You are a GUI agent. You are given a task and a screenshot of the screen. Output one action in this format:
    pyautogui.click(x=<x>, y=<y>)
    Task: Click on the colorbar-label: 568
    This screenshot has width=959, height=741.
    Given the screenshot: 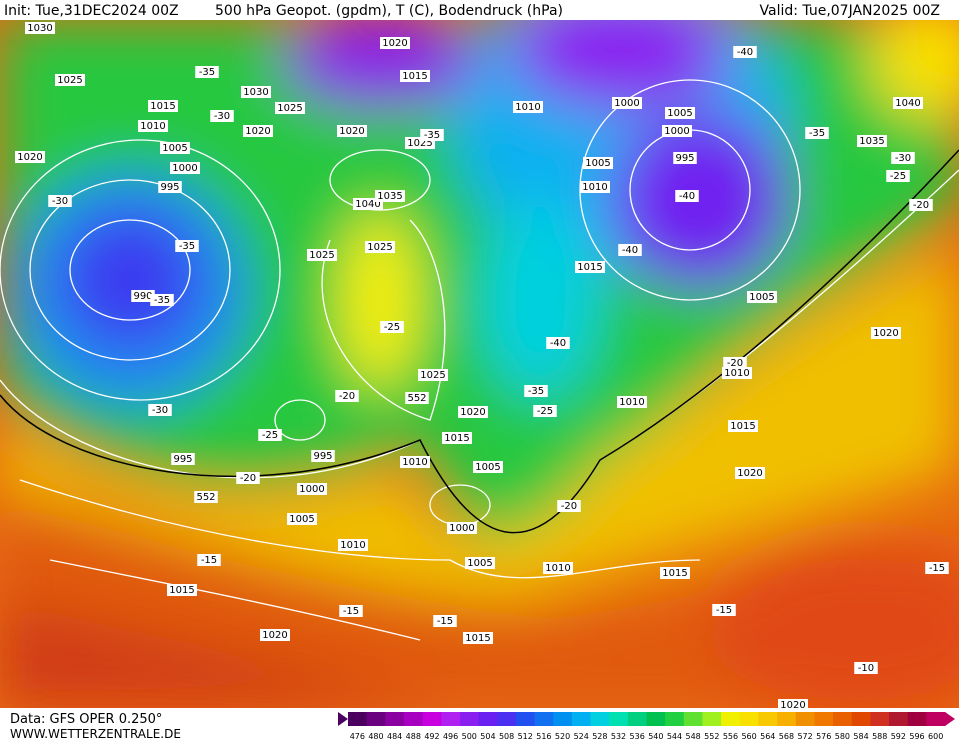 What is the action you would take?
    pyautogui.click(x=786, y=736)
    